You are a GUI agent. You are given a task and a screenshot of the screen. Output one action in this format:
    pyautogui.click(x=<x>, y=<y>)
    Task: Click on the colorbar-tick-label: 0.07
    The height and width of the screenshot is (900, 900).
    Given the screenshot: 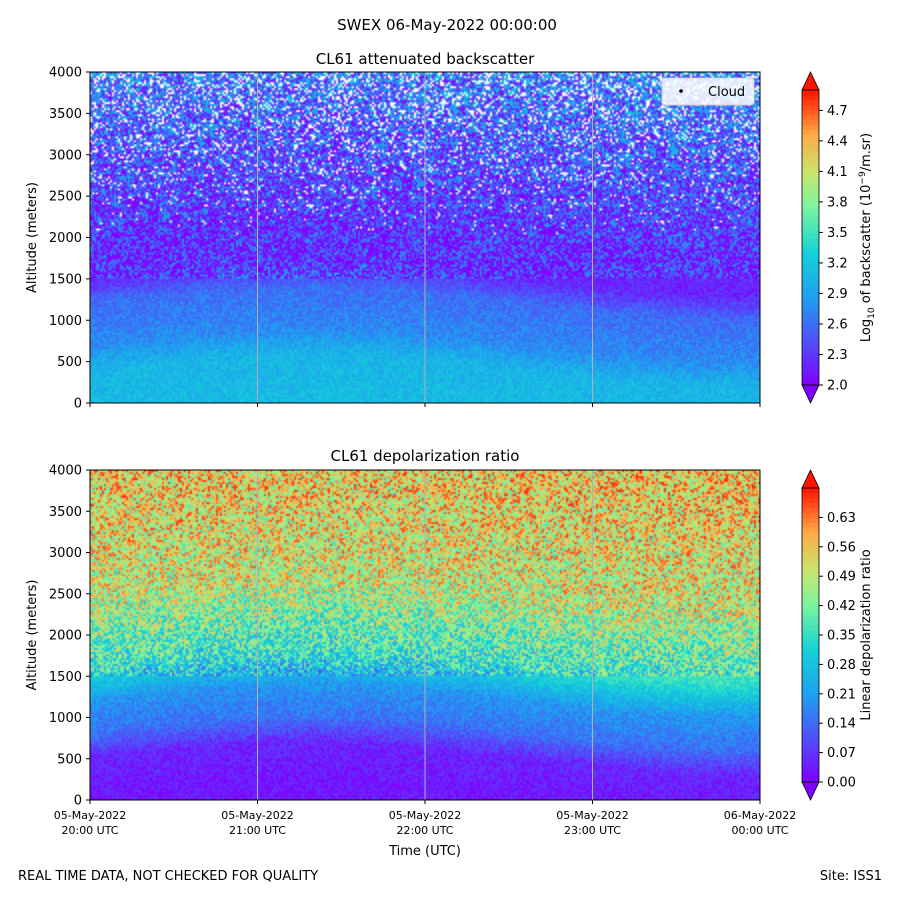 What is the action you would take?
    pyautogui.click(x=841, y=753)
    